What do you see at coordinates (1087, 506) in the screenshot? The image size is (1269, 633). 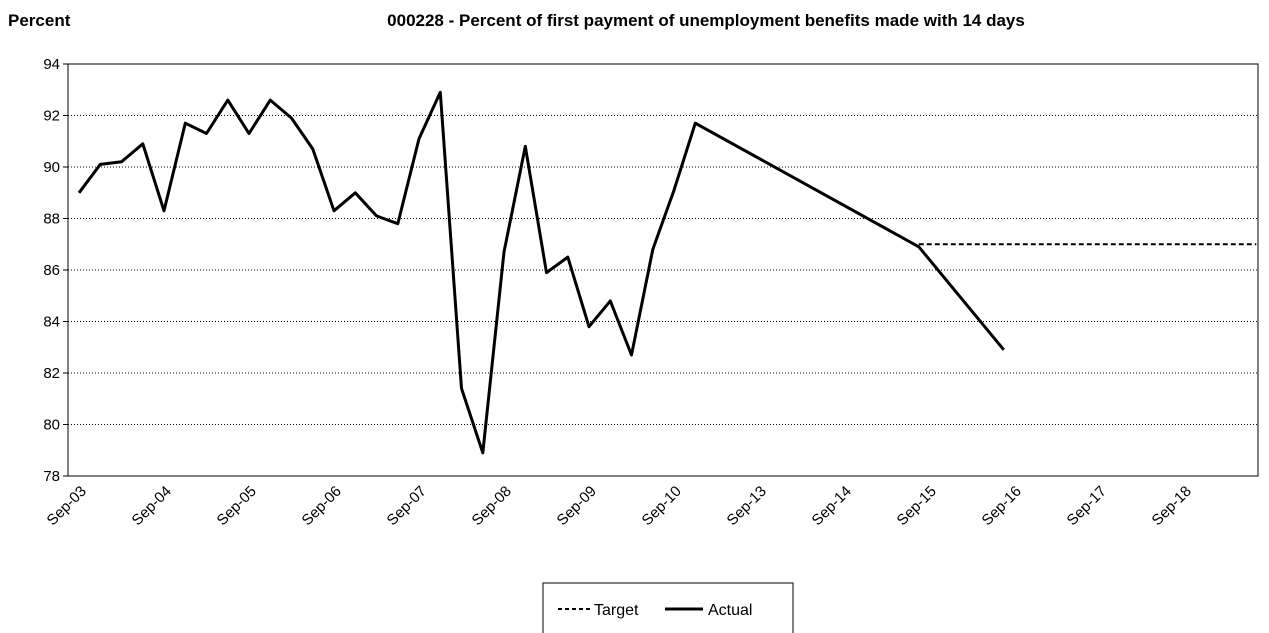 I see `x-tick-label: Sep-17` at bounding box center [1087, 506].